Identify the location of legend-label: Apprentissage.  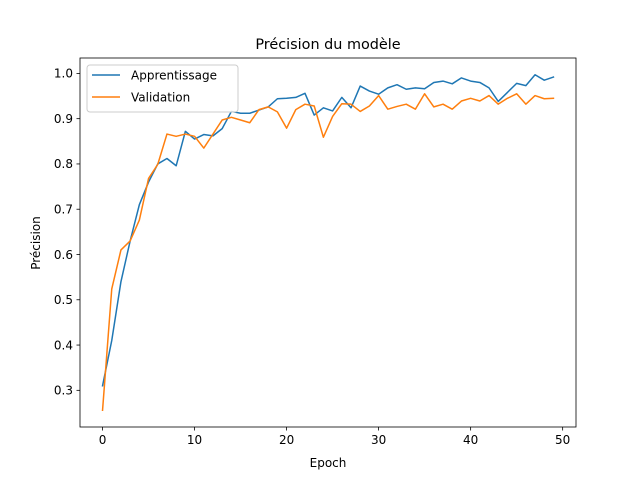
(174, 75).